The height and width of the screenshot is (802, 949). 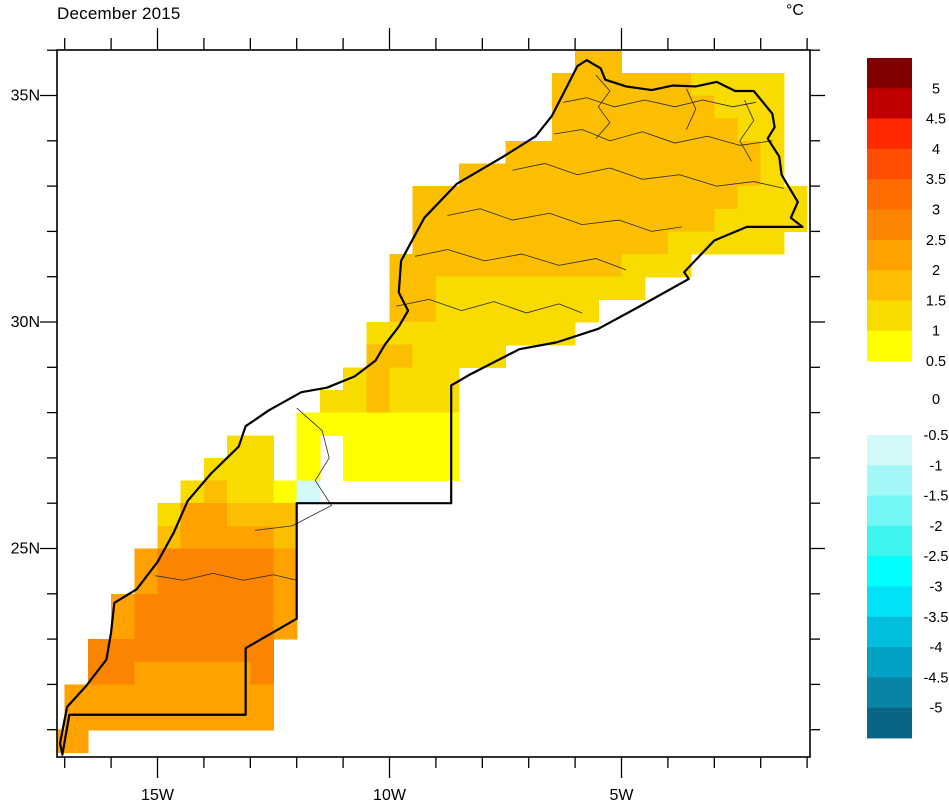 I want to click on colorbar-label: -0.5, so click(x=936, y=436).